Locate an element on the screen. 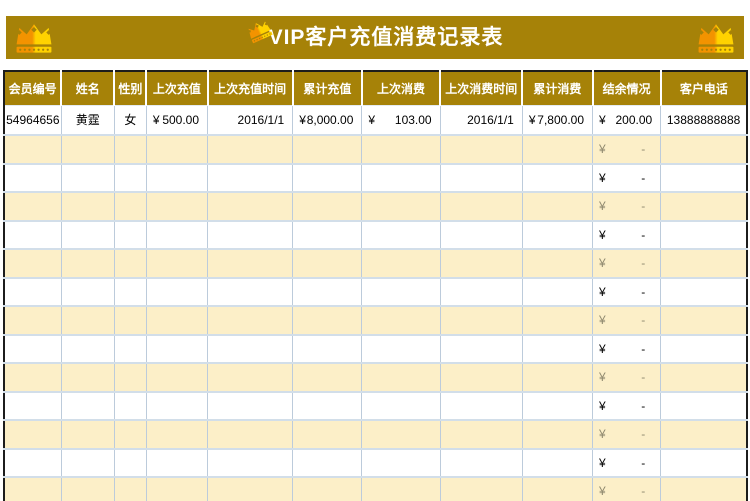 This screenshot has height=501, width=750. table-cell: ¥500.00 is located at coordinates (177, 120).